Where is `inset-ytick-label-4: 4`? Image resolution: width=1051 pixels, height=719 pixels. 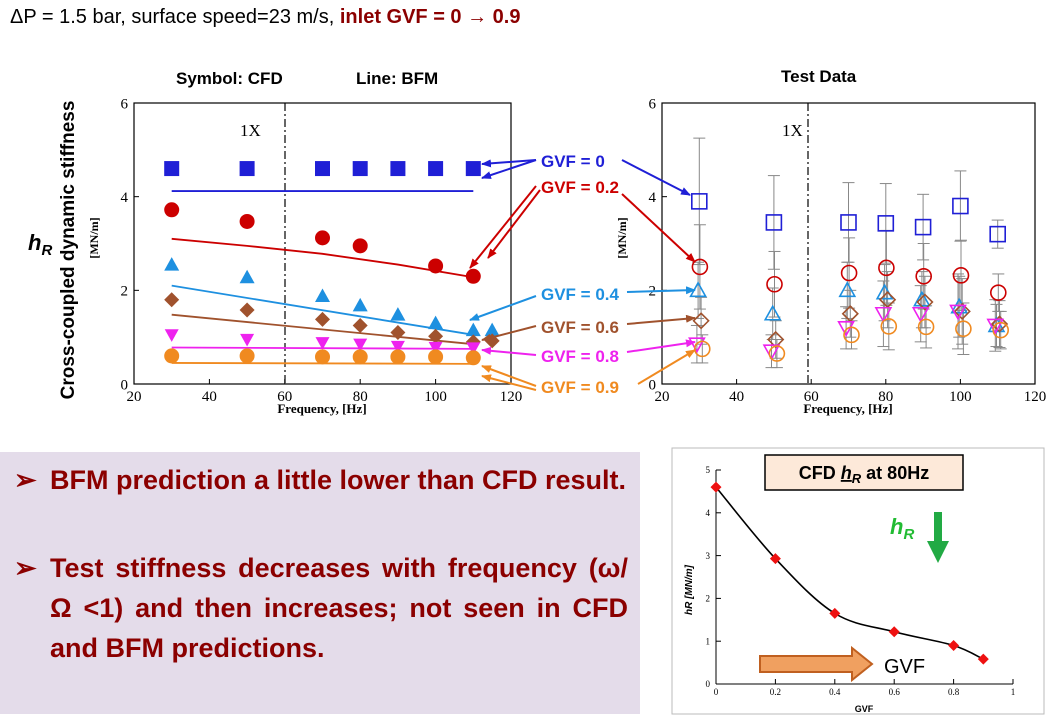 inset-ytick-label-4: 4 is located at coordinates (708, 513).